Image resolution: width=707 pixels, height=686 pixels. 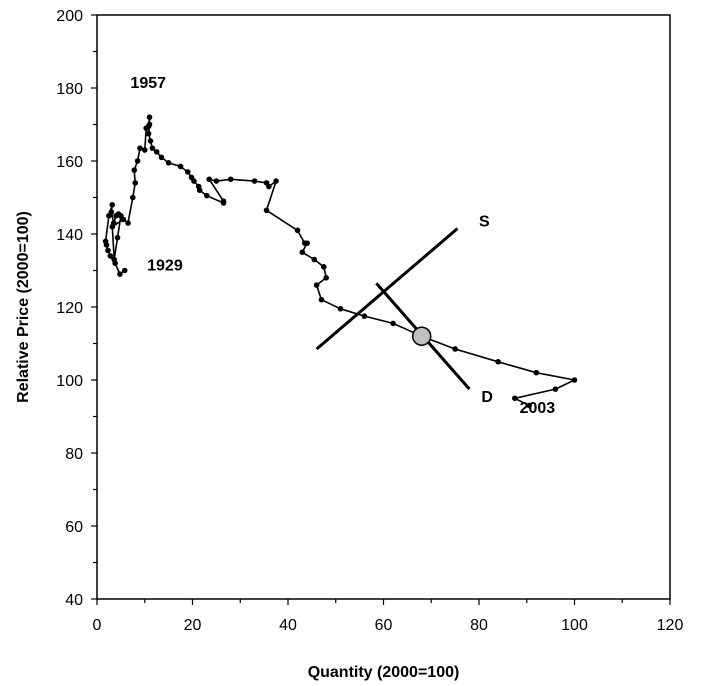 What do you see at coordinates (148, 83) in the screenshot?
I see `annotation-label: 1957` at bounding box center [148, 83].